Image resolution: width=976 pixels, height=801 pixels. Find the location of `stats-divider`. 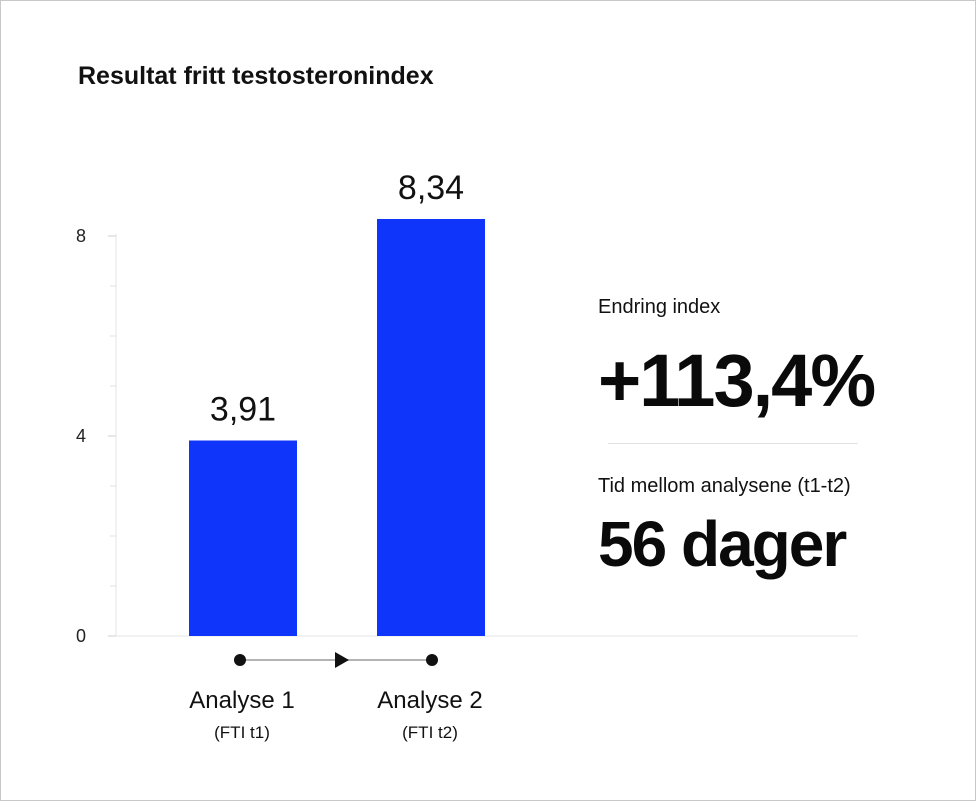

stats-divider is located at coordinates (733, 443).